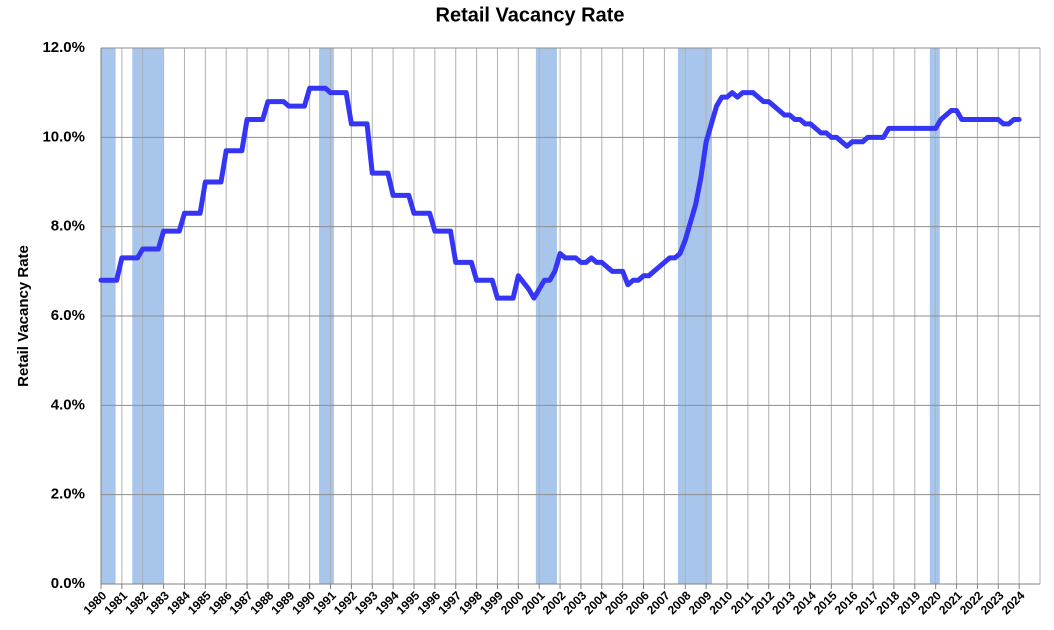 The image size is (1054, 630). Describe the element at coordinates (63, 47) in the screenshot. I see `y-tick-label: 12.0%` at that location.